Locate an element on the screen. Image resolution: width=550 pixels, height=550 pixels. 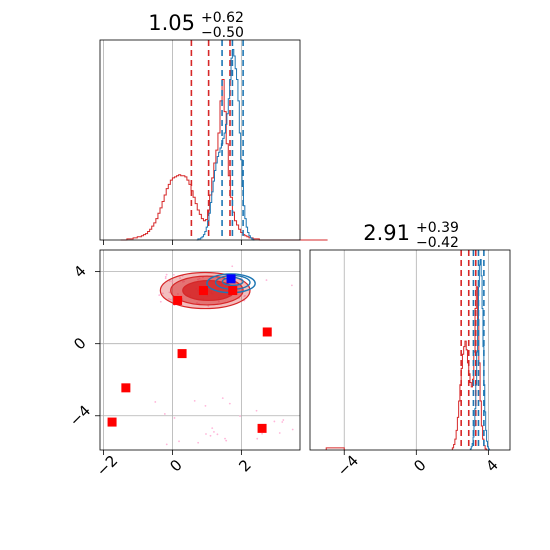
joint-panel-frame is located at coordinates (200, 350).